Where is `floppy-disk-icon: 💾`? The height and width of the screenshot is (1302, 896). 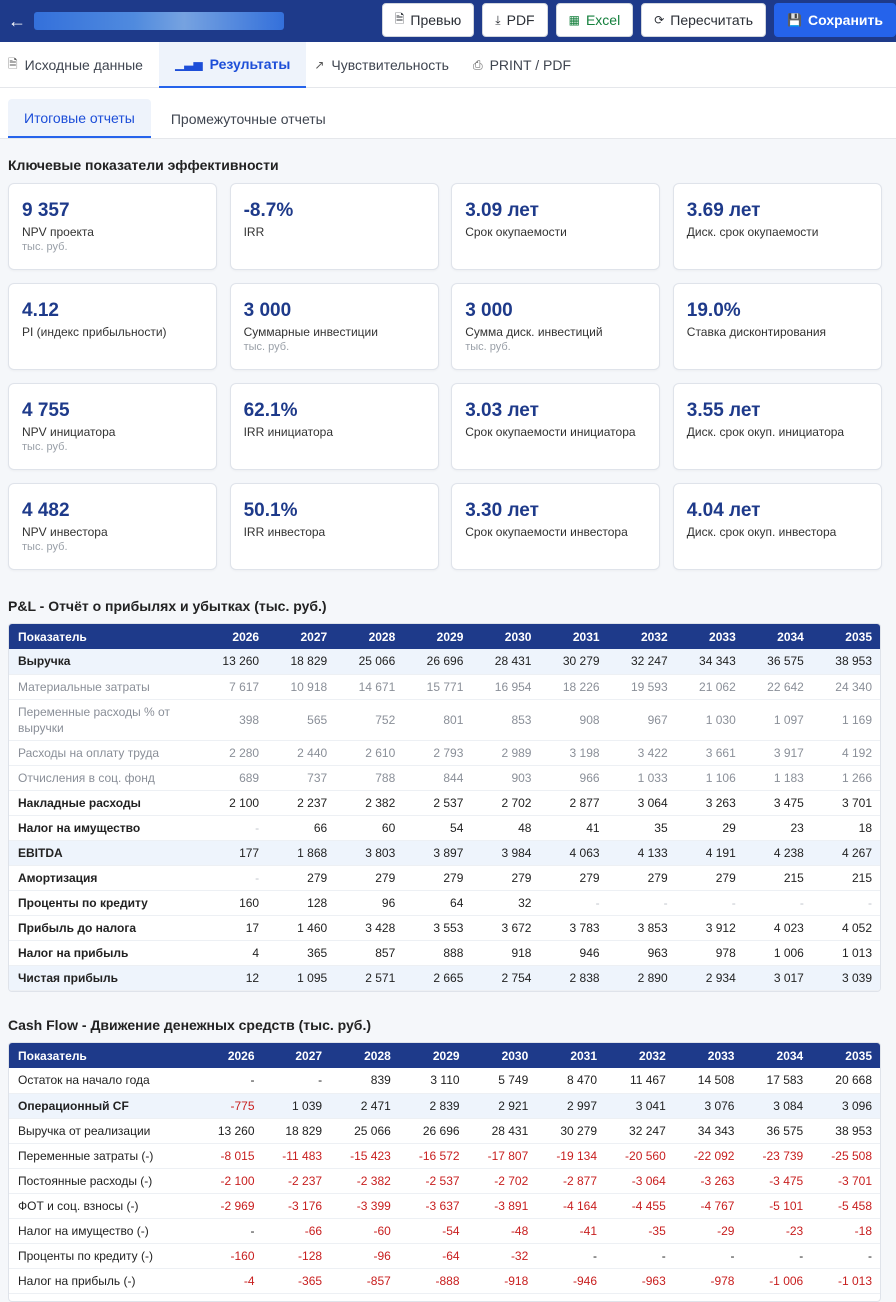
floppy-disk-icon: 💾 is located at coordinates (795, 20).